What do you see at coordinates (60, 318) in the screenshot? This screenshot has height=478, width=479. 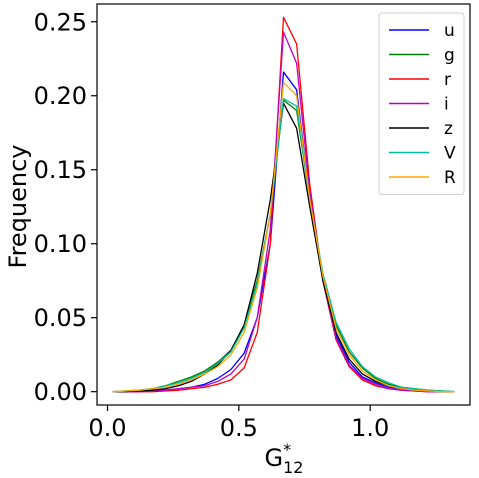 I see `y-tick-label: 0.05` at bounding box center [60, 318].